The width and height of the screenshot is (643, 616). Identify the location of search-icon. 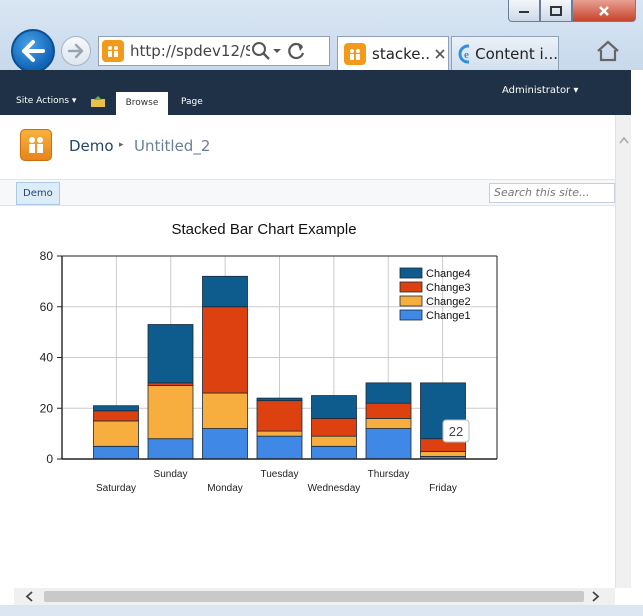
(261, 51).